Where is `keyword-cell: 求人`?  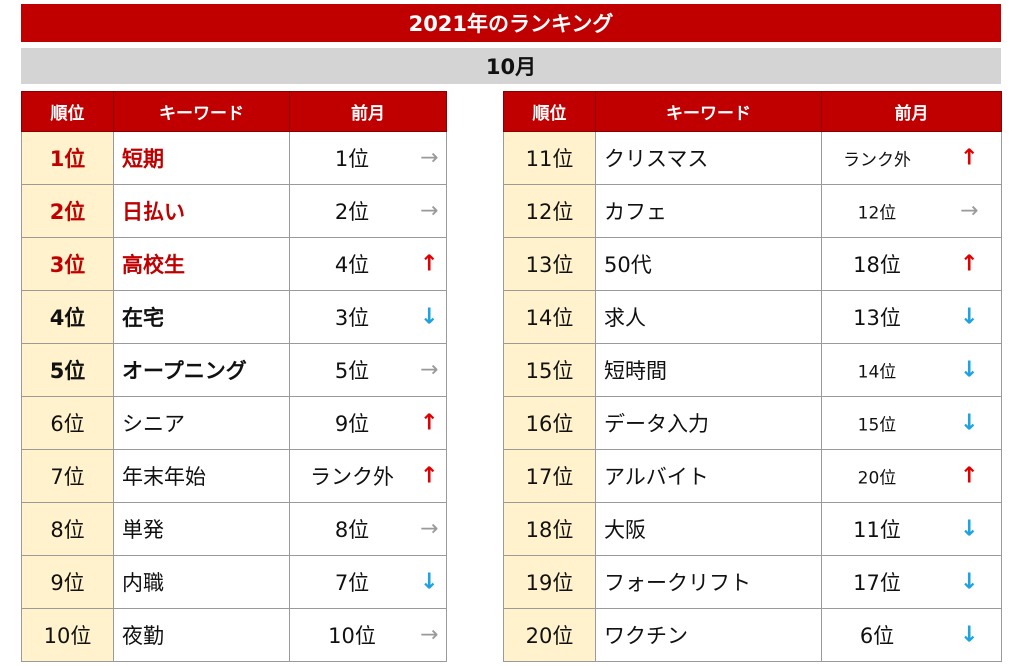 keyword-cell: 求人 is located at coordinates (708, 317).